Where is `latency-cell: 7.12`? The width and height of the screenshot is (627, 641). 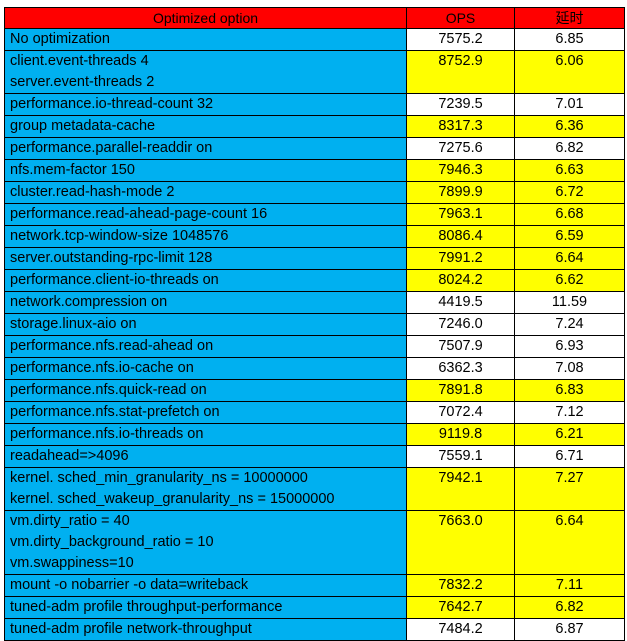
latency-cell: 7.12 is located at coordinates (569, 412).